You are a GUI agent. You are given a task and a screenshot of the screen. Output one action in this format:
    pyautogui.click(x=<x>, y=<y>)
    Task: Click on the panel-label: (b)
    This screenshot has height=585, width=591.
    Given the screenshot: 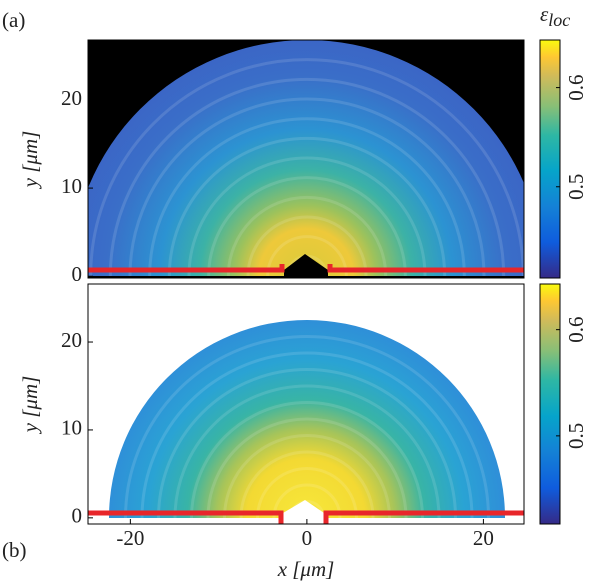 What is the action you would take?
    pyautogui.click(x=14, y=550)
    